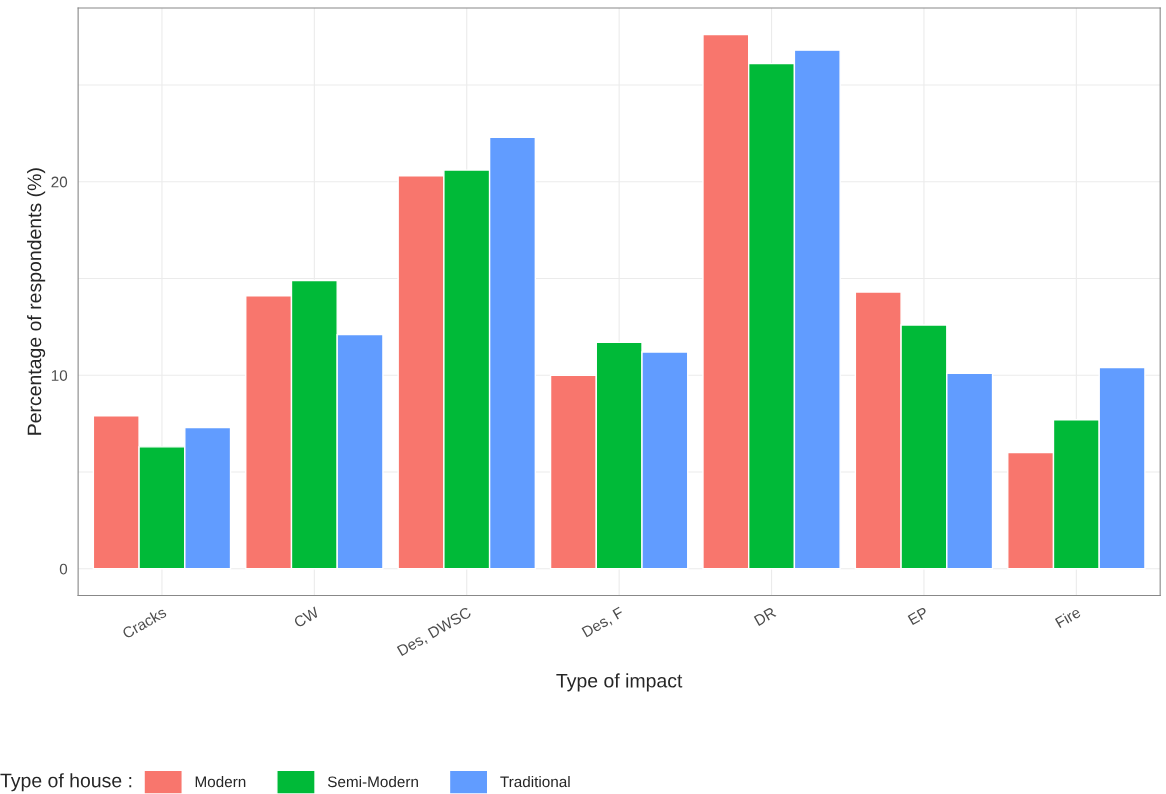 Image resolution: width=1166 pixels, height=794 pixels. I want to click on y-tick-label: 10, so click(59, 375).